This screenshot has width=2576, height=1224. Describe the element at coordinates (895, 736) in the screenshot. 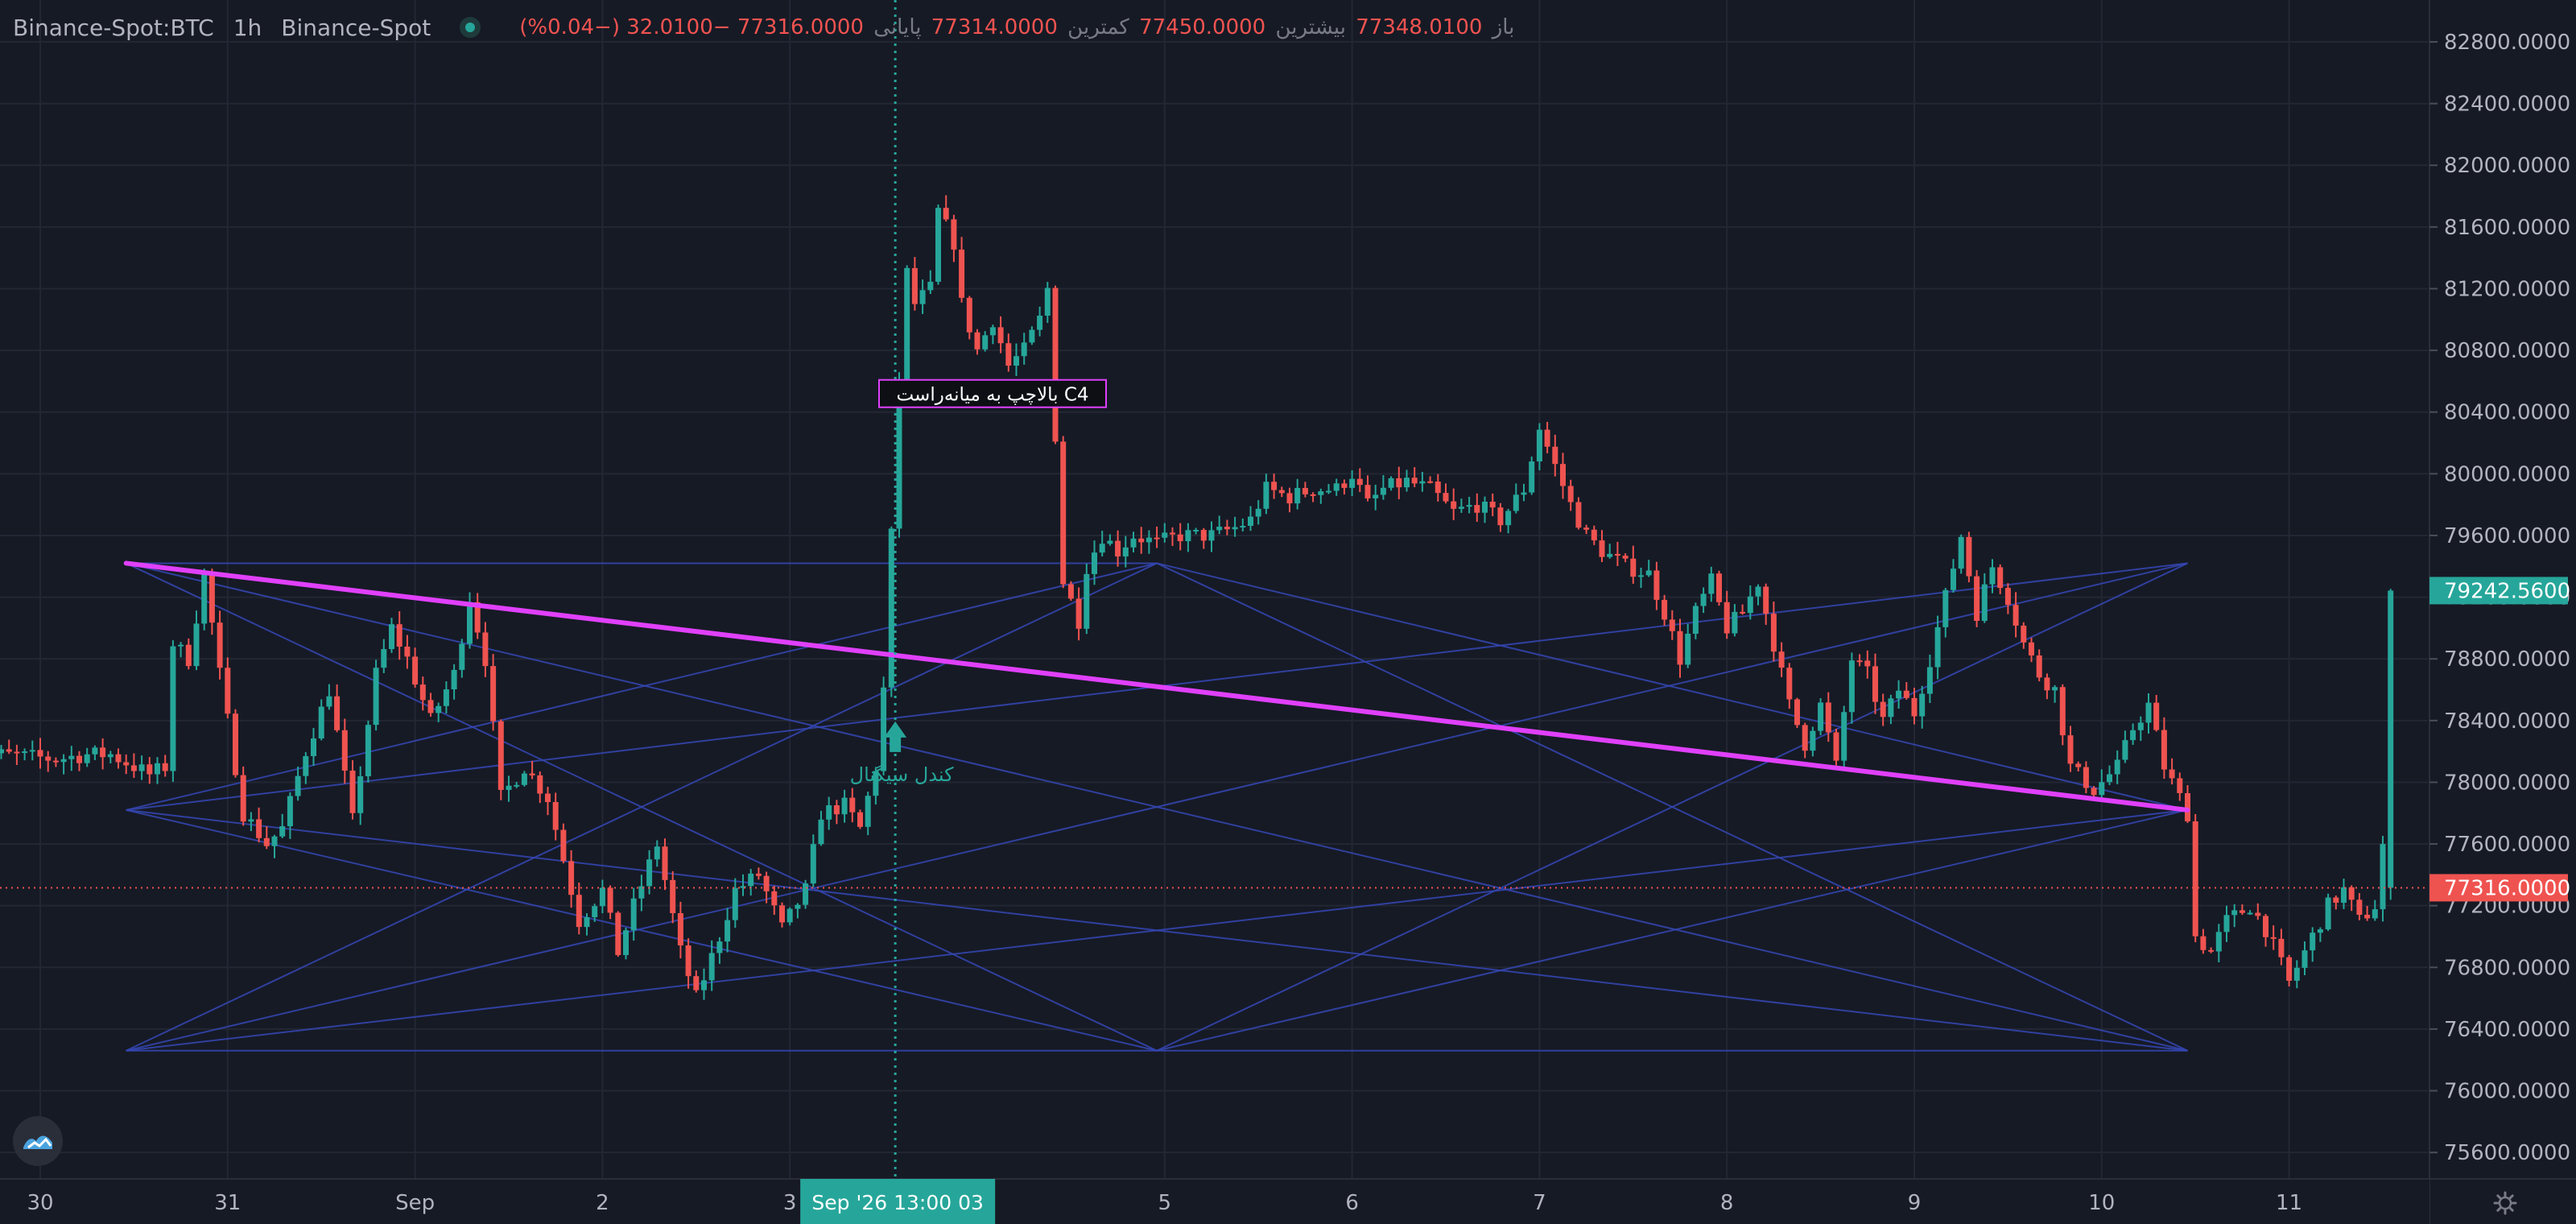

I see `signal-arrow-icon` at that location.